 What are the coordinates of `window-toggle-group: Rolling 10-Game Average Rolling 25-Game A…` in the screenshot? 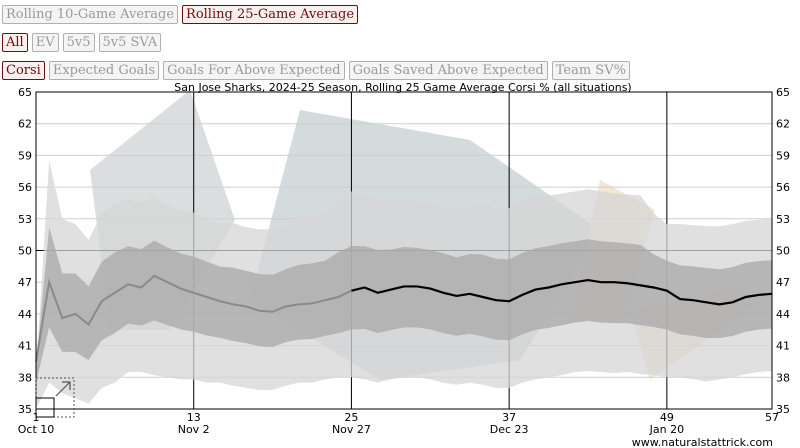 It's located at (180, 14).